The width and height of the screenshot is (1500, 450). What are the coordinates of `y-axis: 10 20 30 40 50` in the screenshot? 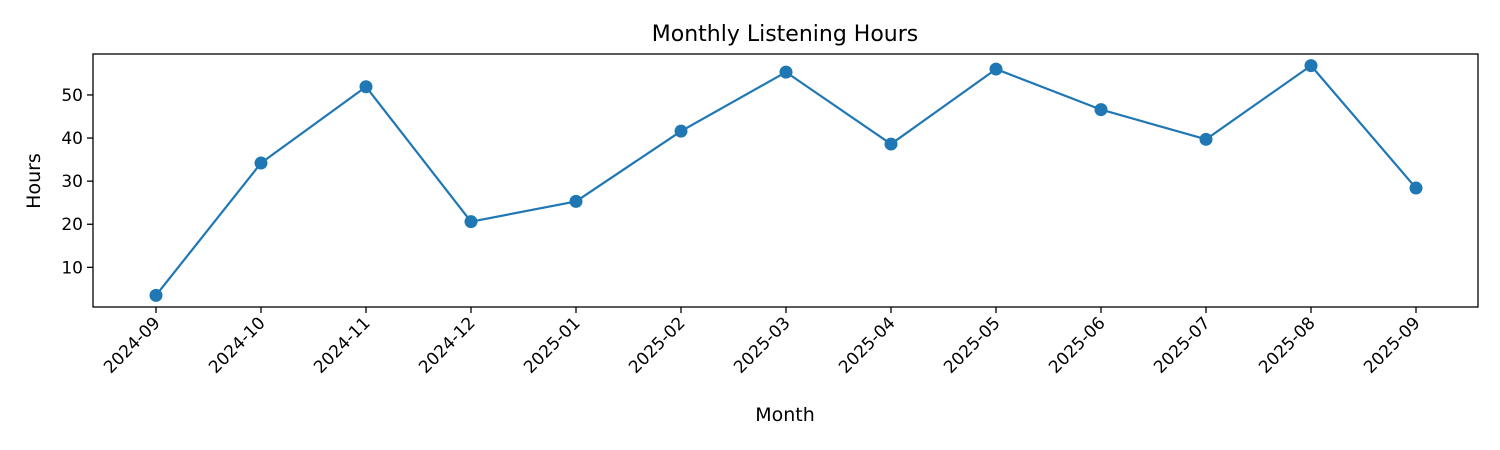 It's located at (77, 182).